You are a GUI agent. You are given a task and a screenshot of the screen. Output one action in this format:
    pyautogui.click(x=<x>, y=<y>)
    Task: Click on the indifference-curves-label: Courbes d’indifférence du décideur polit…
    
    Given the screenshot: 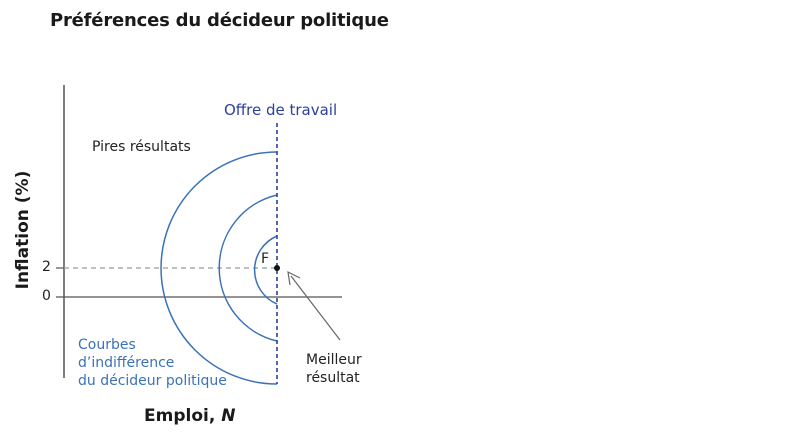 What is the action you would take?
    pyautogui.click(x=152, y=363)
    